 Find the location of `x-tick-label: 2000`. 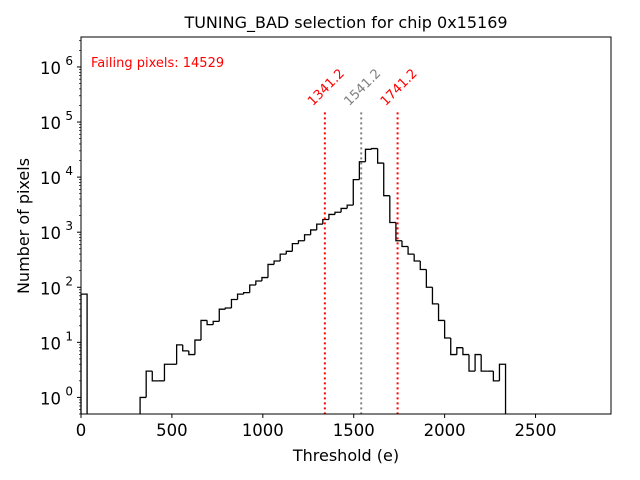

x-tick-label: 2000 is located at coordinates (445, 430).